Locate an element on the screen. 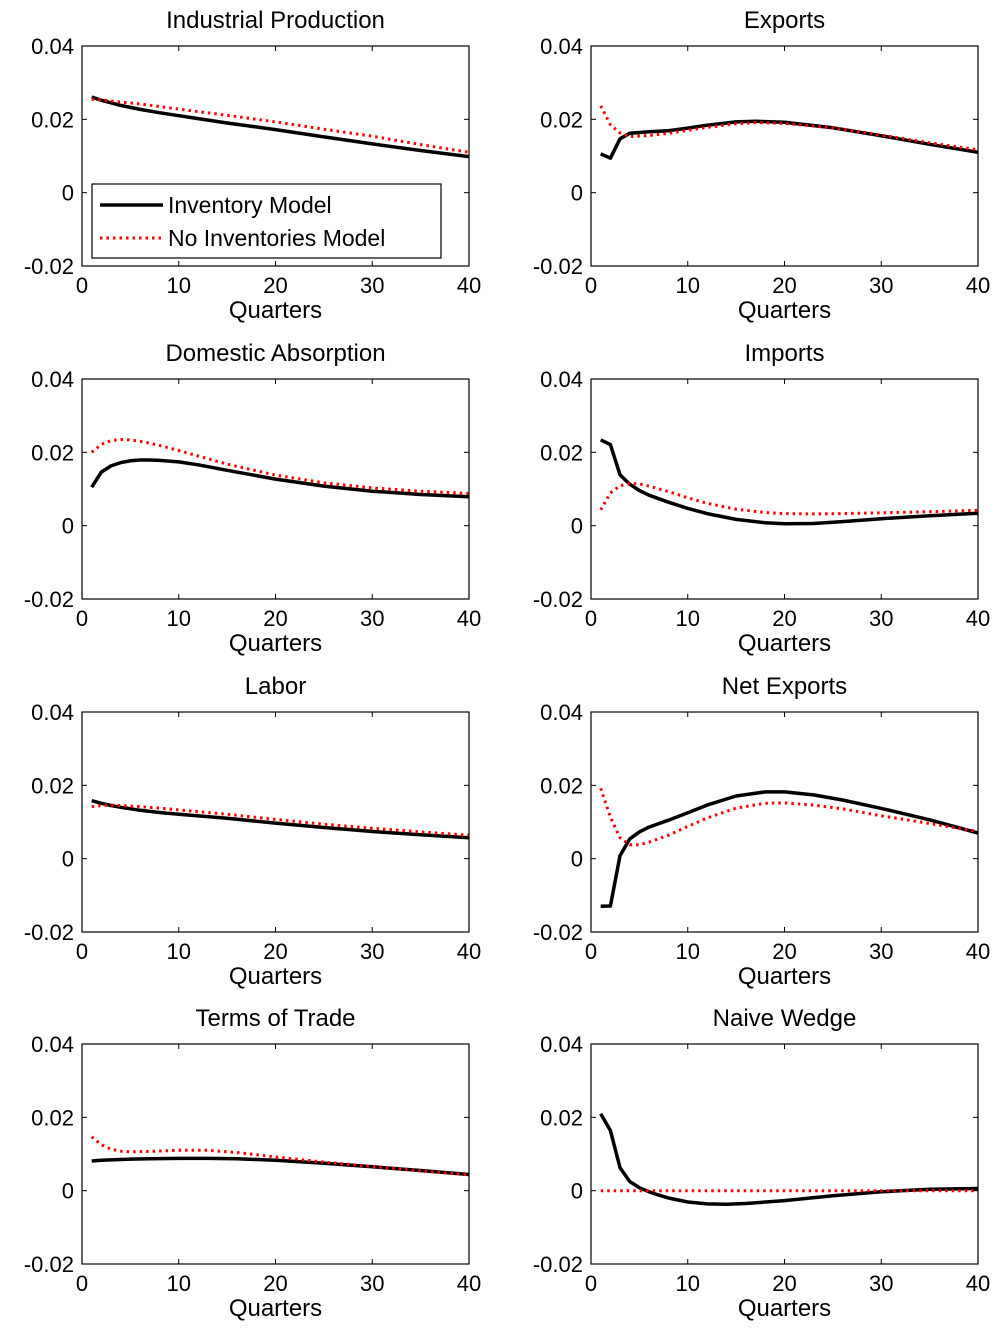 Image resolution: width=997 pixels, height=1331 pixels. panel-title: Net Exports is located at coordinates (784, 686).